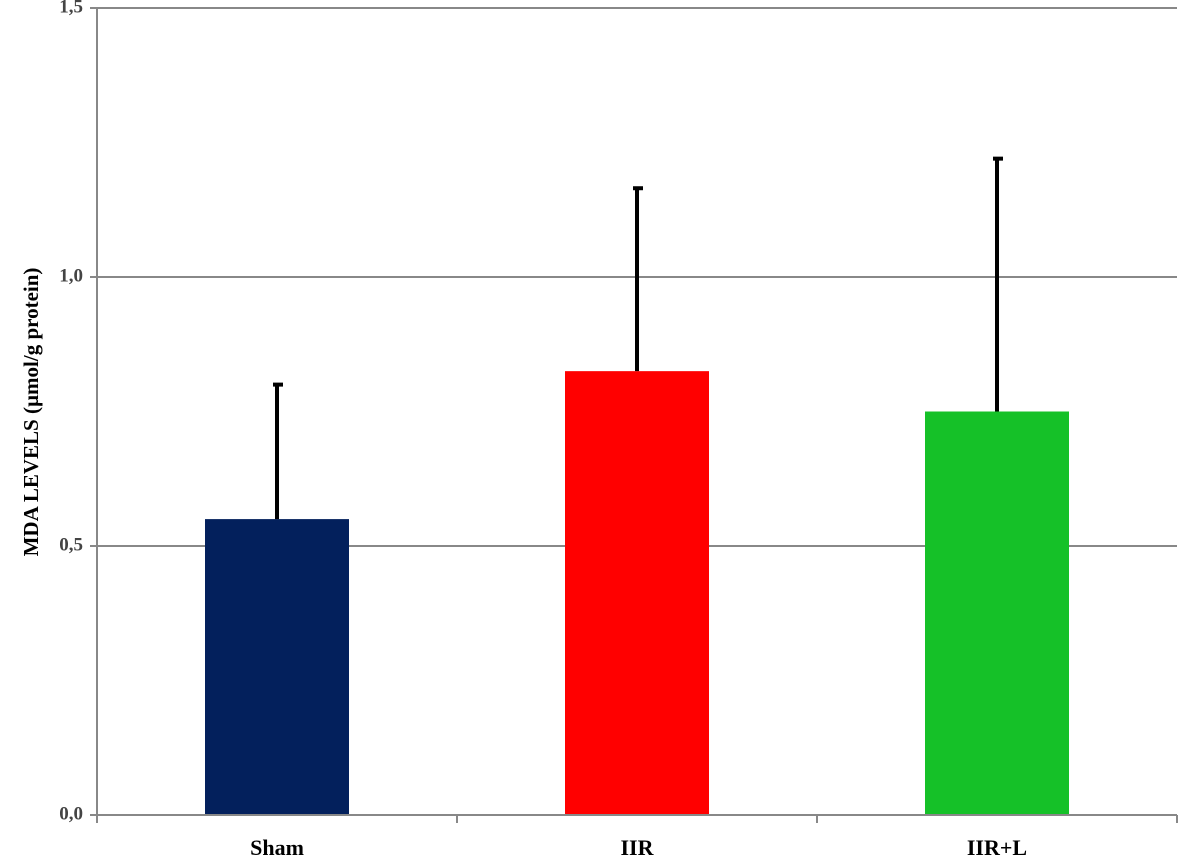 The image size is (1180, 868). I want to click on y-tick-label: 0,0, so click(71, 813).